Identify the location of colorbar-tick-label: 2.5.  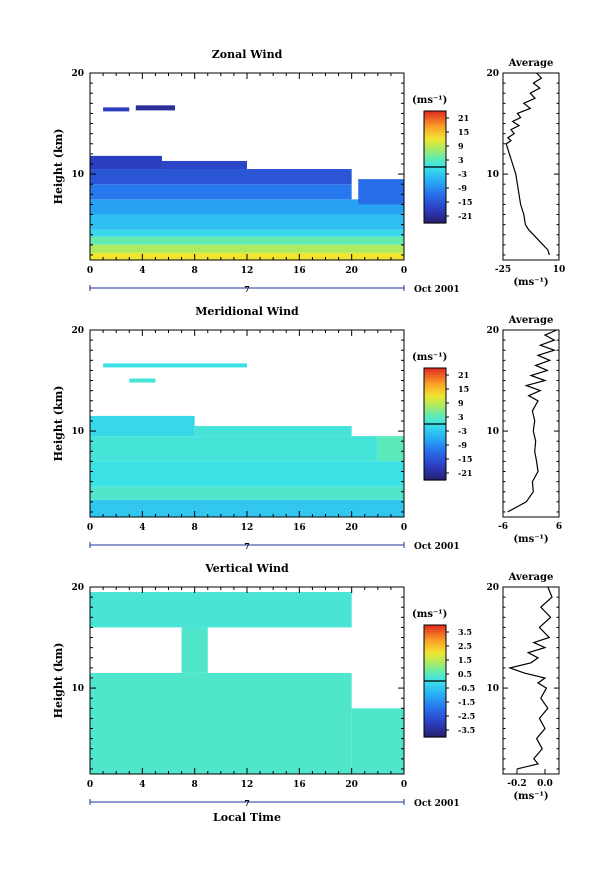
(465, 646).